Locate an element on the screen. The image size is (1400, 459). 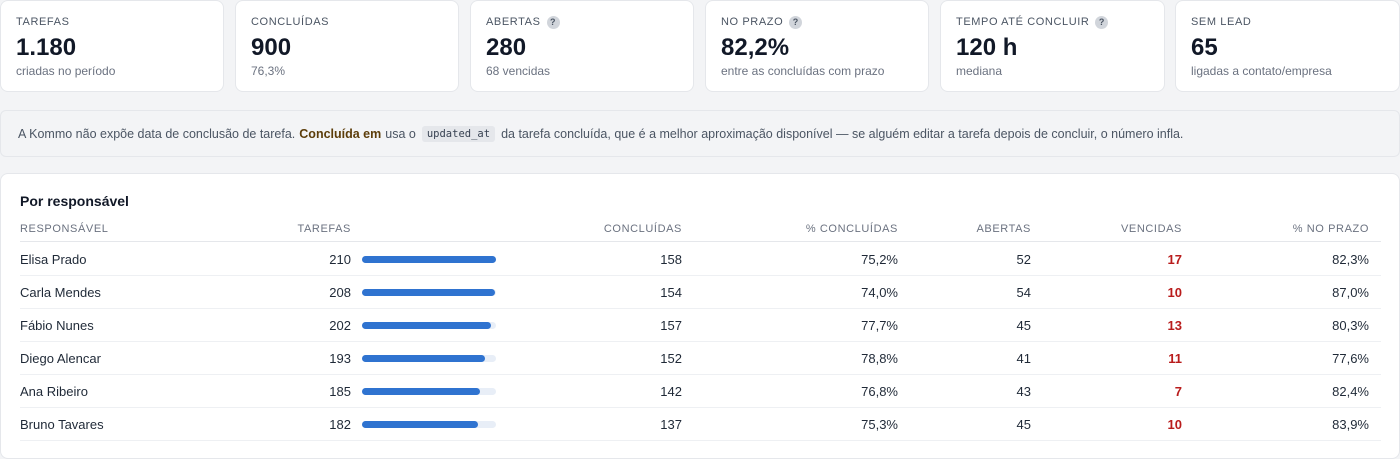
tasks-count: 182 is located at coordinates (340, 424).